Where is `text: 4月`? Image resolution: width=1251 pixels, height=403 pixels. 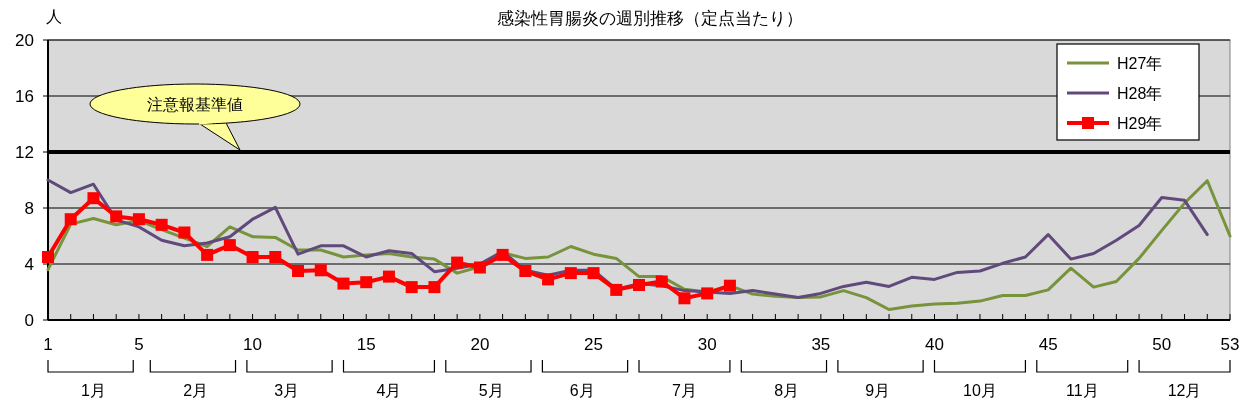 text: 4月 is located at coordinates (389, 390).